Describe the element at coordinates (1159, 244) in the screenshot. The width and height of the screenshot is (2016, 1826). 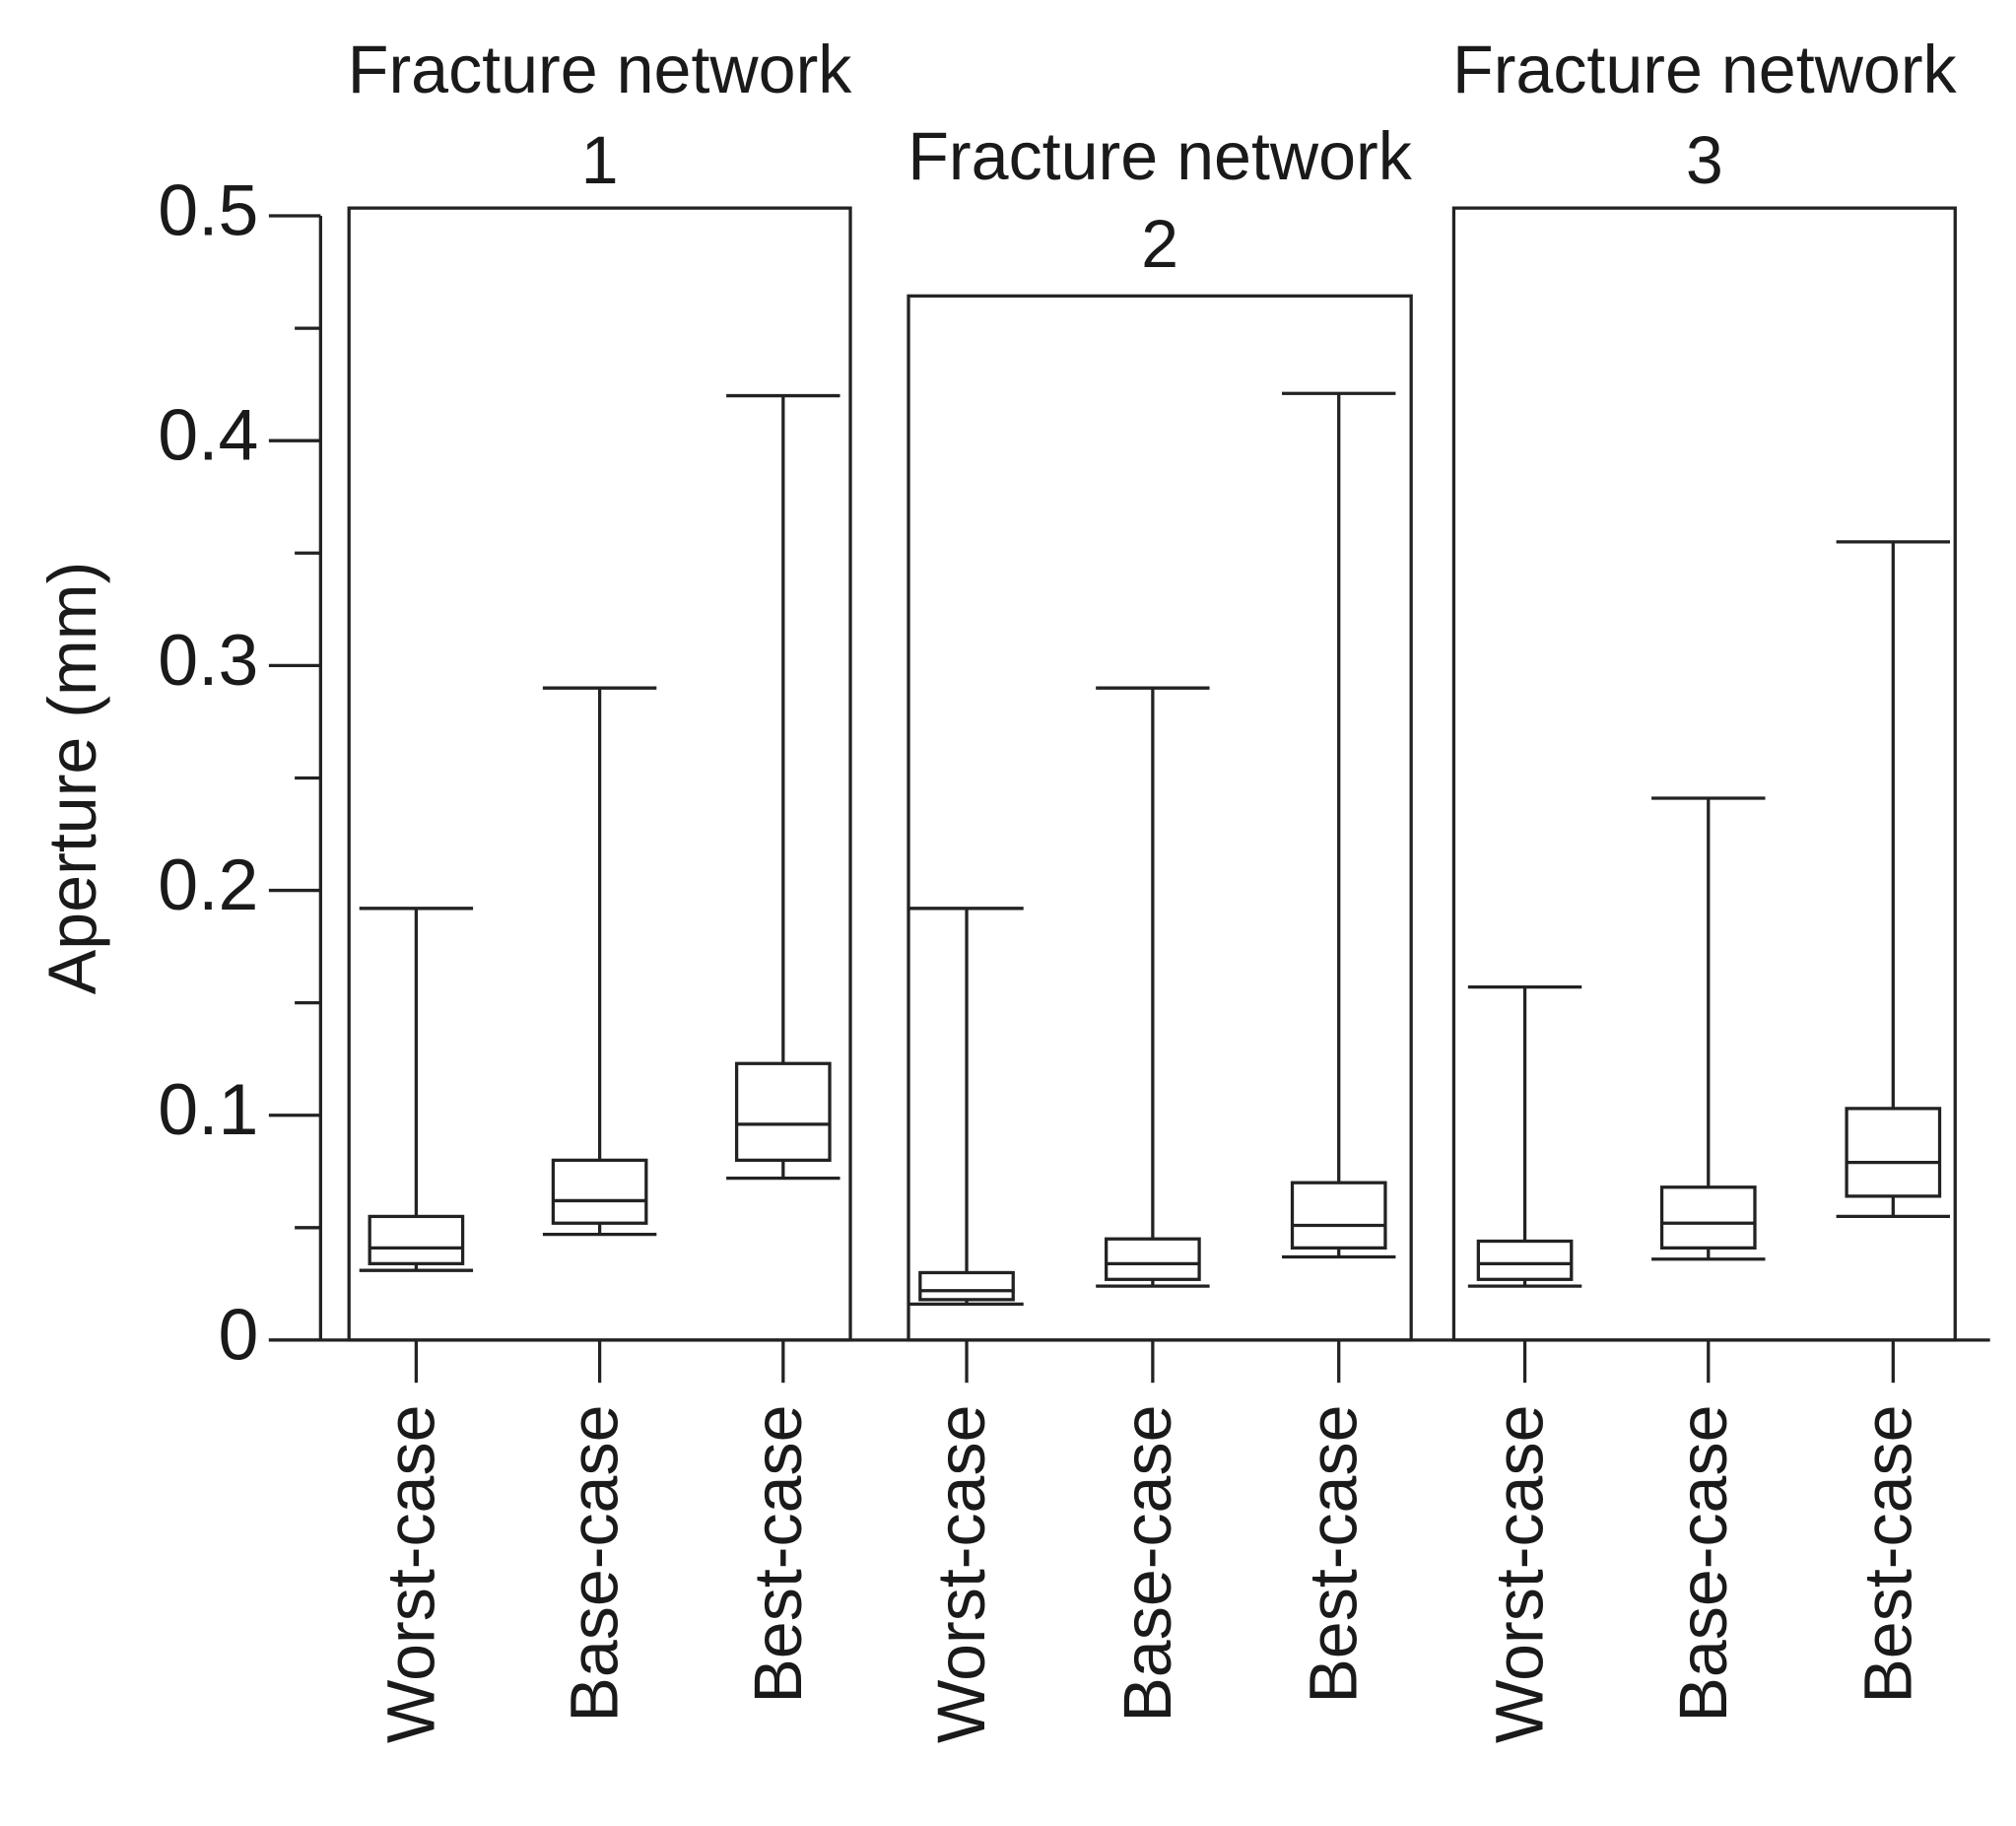
I see `group-title: 2` at that location.